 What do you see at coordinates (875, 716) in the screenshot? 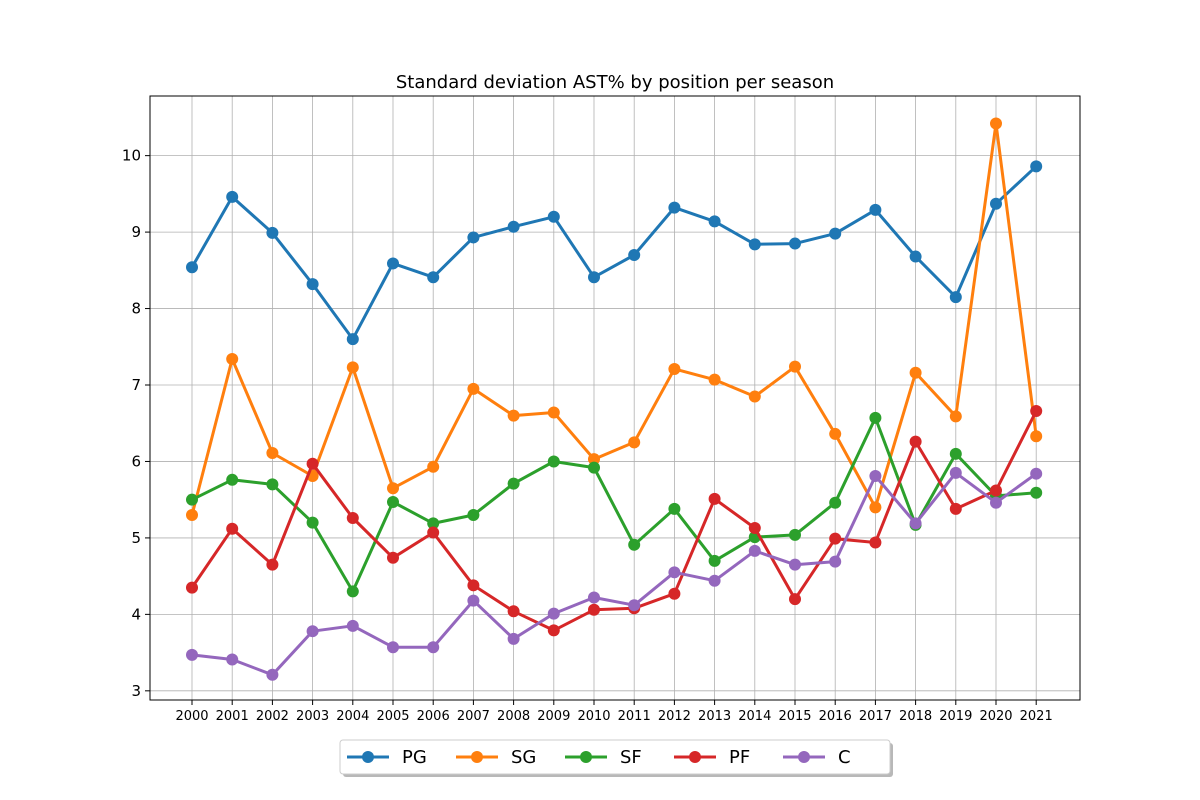
I see `x-tick-label: 2017` at bounding box center [875, 716].